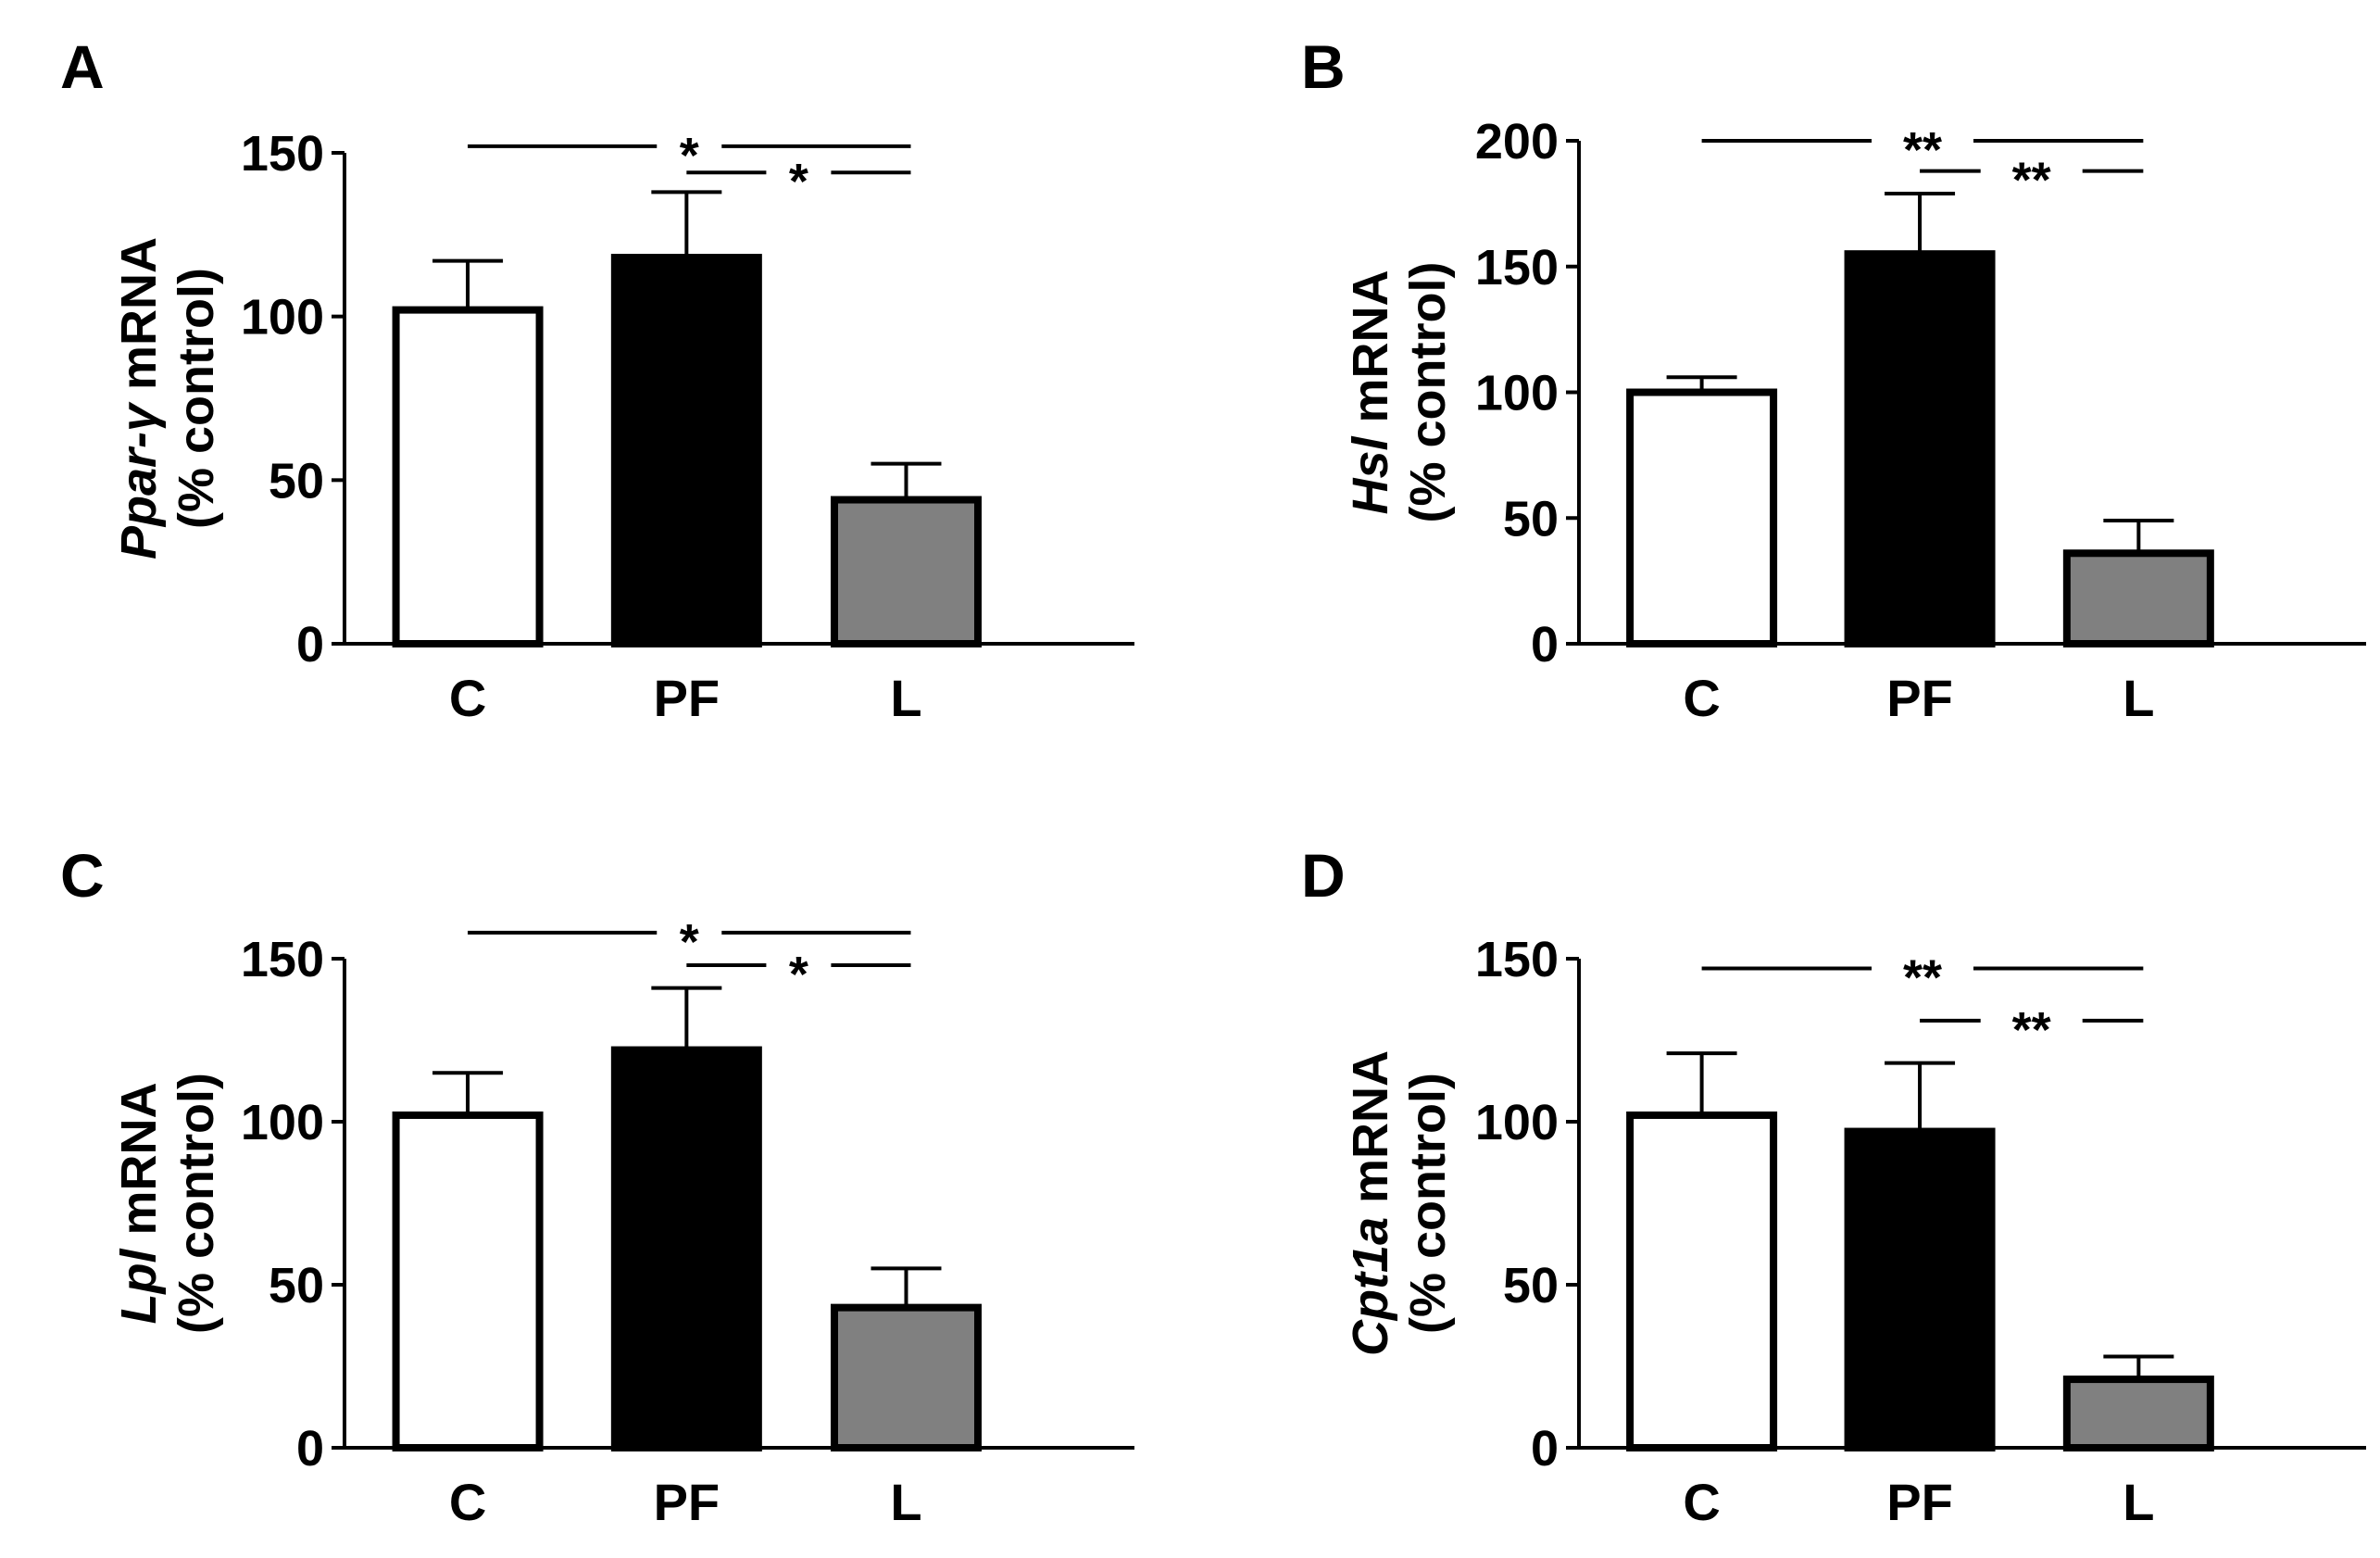 Image resolution: width=2380 pixels, height=1558 pixels. Describe the element at coordinates (1531, 519) in the screenshot. I see `panel-b-ytick-label: 50` at that location.